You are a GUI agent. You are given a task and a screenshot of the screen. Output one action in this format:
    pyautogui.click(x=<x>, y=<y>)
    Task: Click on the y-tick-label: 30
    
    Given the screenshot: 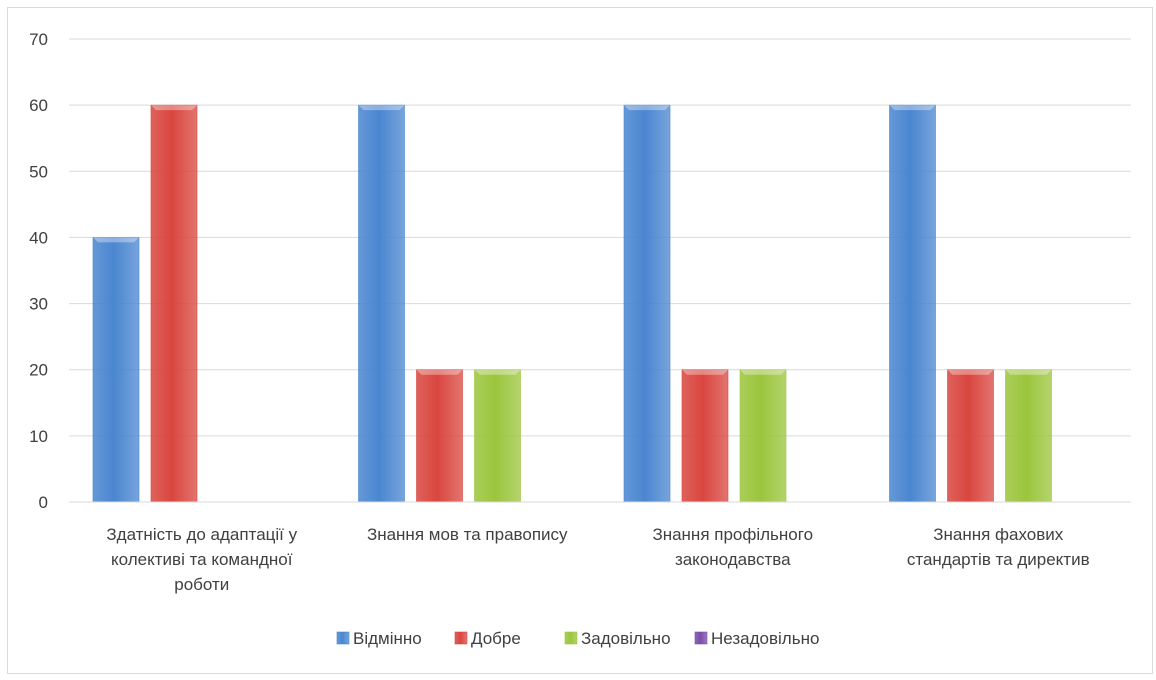 What is the action you would take?
    pyautogui.click(x=38, y=304)
    